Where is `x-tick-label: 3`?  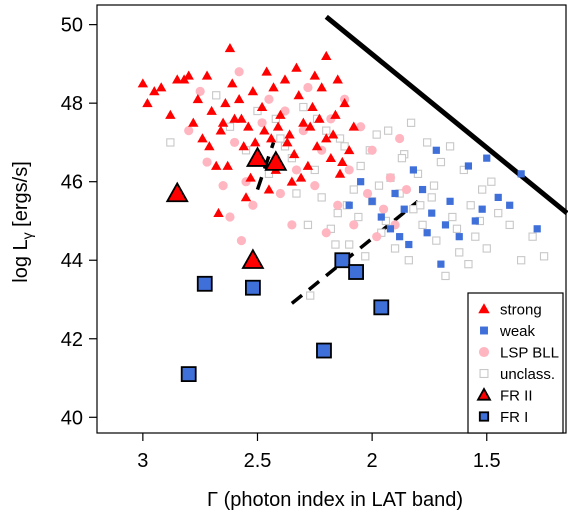
x-tick-label: 3 is located at coordinates (142, 461).